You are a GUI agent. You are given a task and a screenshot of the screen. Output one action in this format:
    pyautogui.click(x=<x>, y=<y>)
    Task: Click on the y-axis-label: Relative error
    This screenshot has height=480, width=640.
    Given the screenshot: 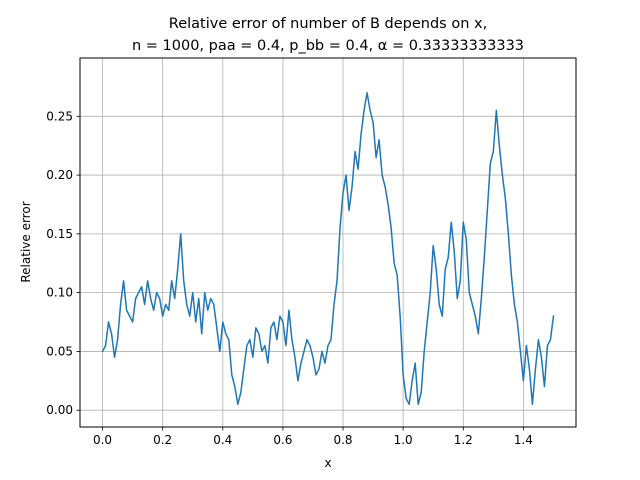 What is the action you would take?
    pyautogui.click(x=26, y=241)
    